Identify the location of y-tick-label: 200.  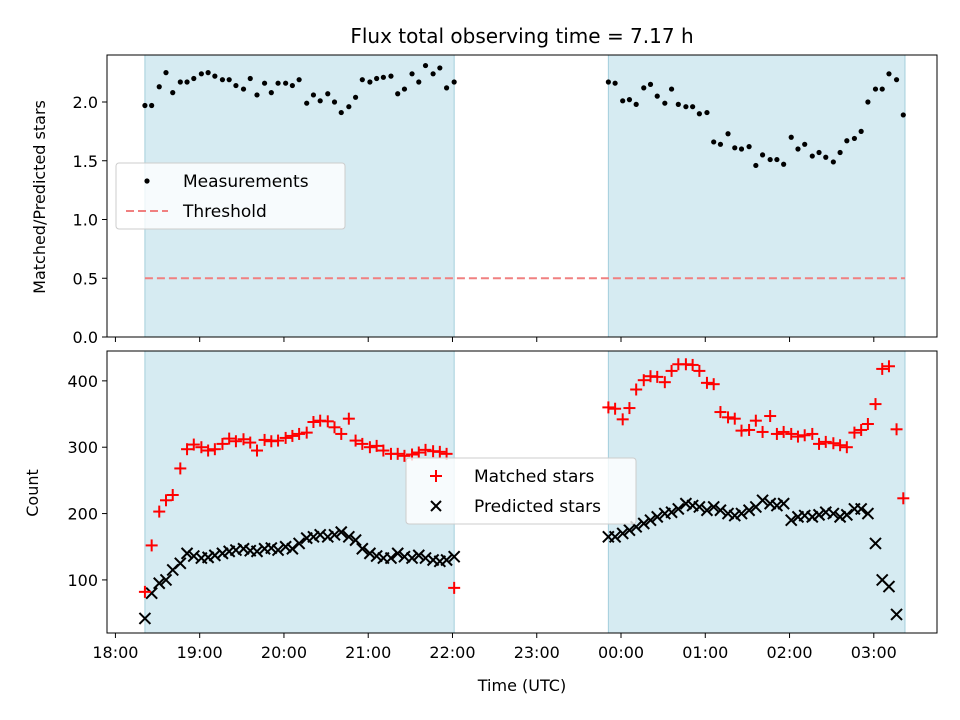
(82, 514).